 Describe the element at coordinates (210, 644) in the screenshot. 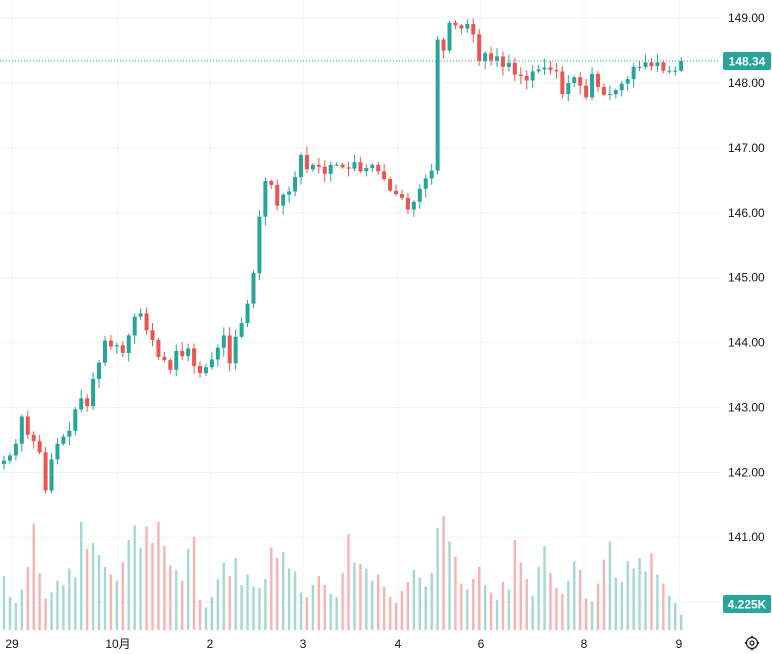

I see `x-tick-label: 2` at that location.